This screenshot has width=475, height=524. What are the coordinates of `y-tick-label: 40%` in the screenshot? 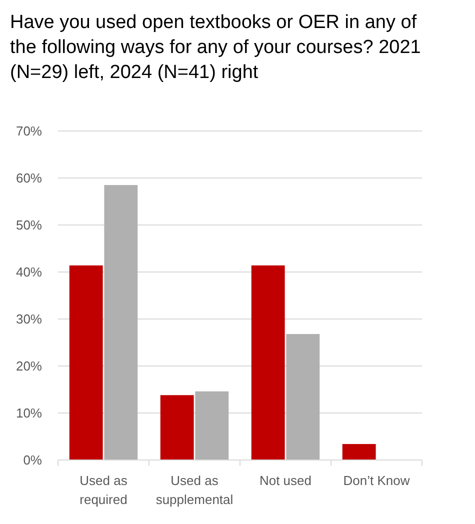 It's located at (29, 272).